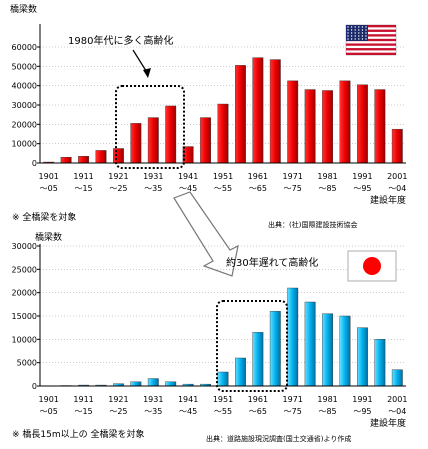 This screenshot has height=449, width=428. What do you see at coordinates (397, 399) in the screenshot?
I see `jp-x-tick-label: 2001` at bounding box center [397, 399].